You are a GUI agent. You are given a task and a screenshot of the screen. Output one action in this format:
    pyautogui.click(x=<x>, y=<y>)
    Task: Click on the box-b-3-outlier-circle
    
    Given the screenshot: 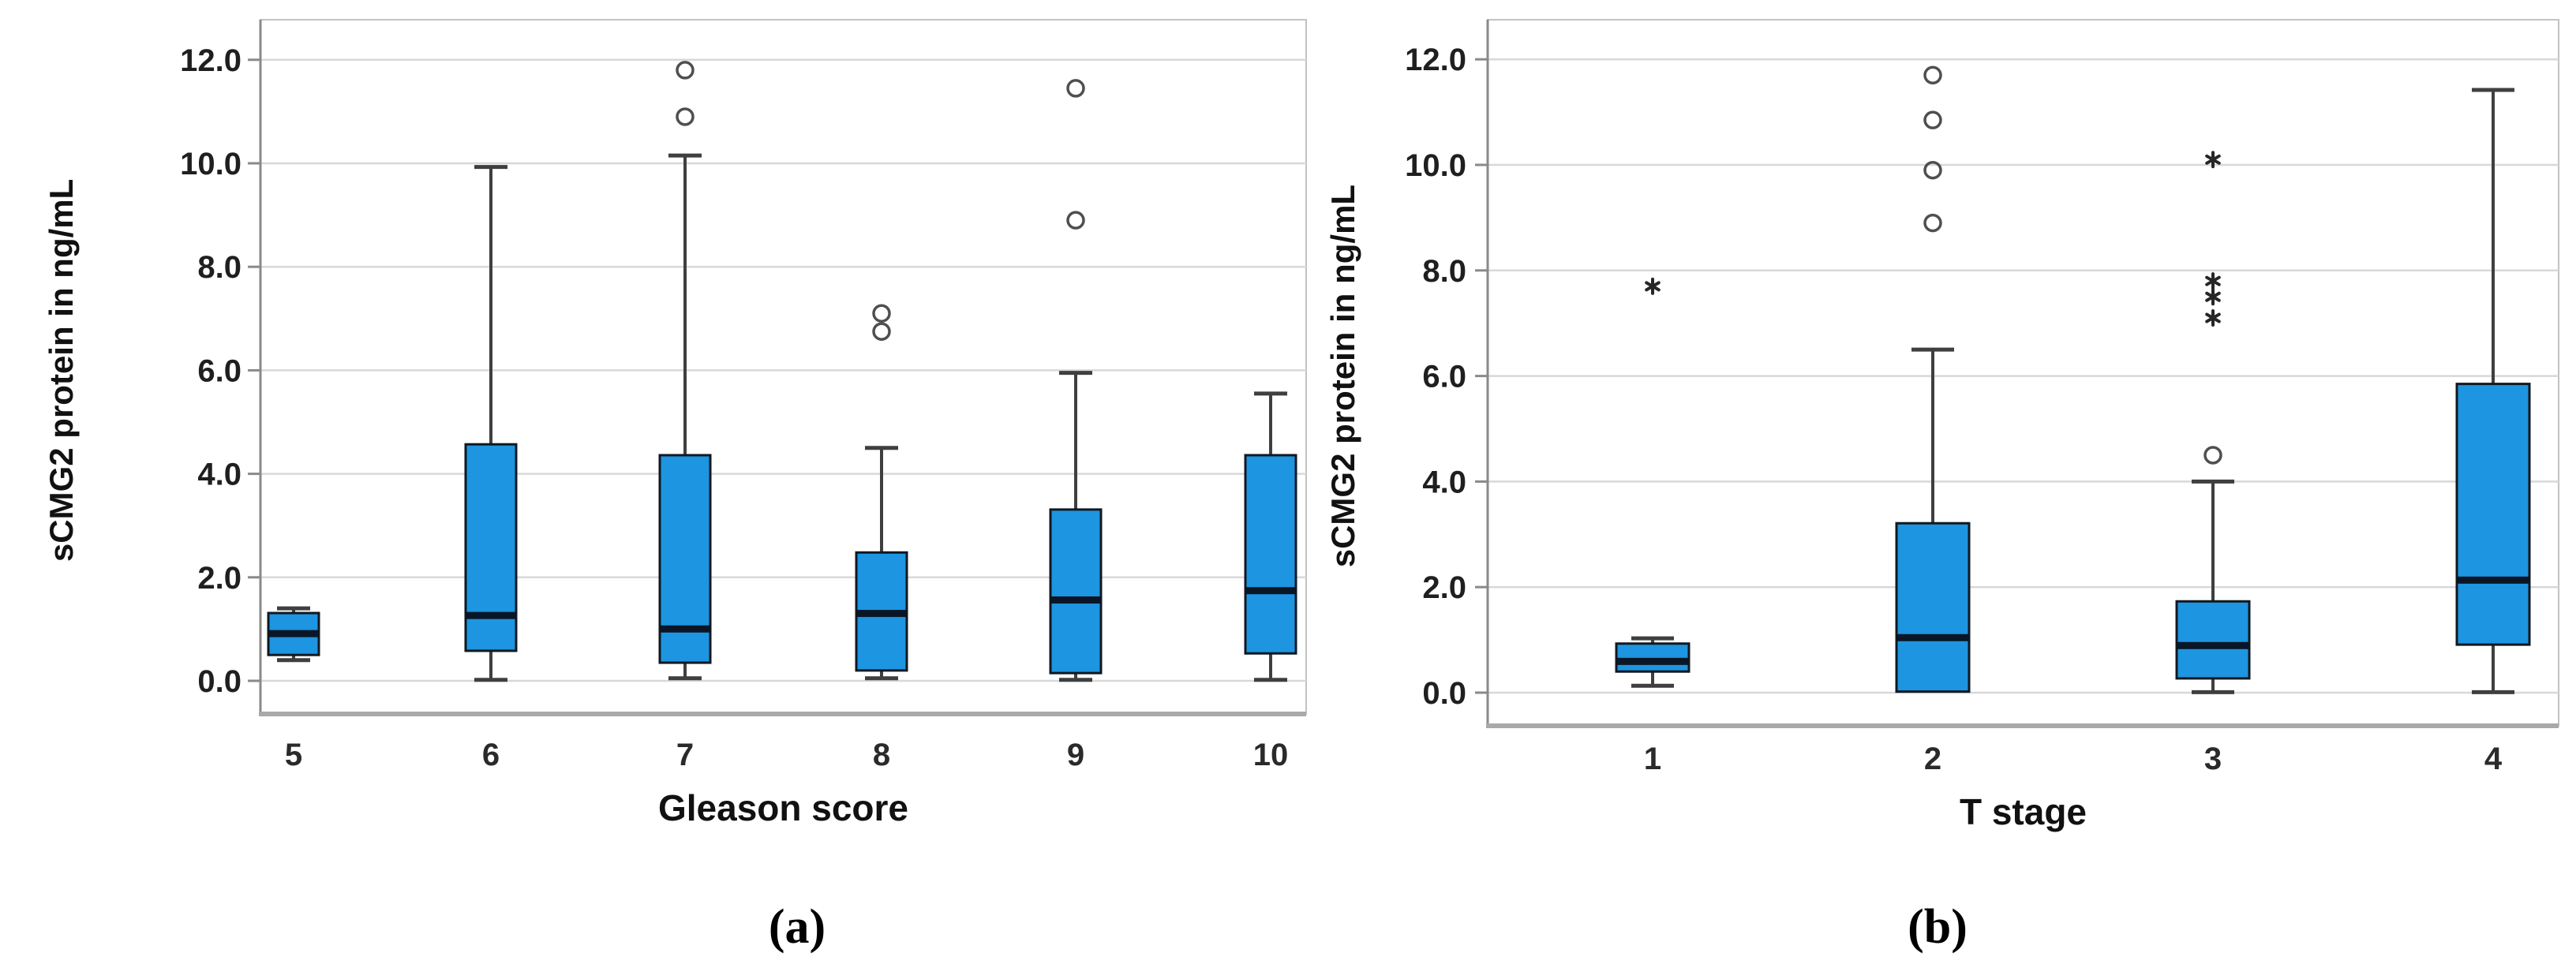 What is the action you would take?
    pyautogui.click(x=2212, y=455)
    